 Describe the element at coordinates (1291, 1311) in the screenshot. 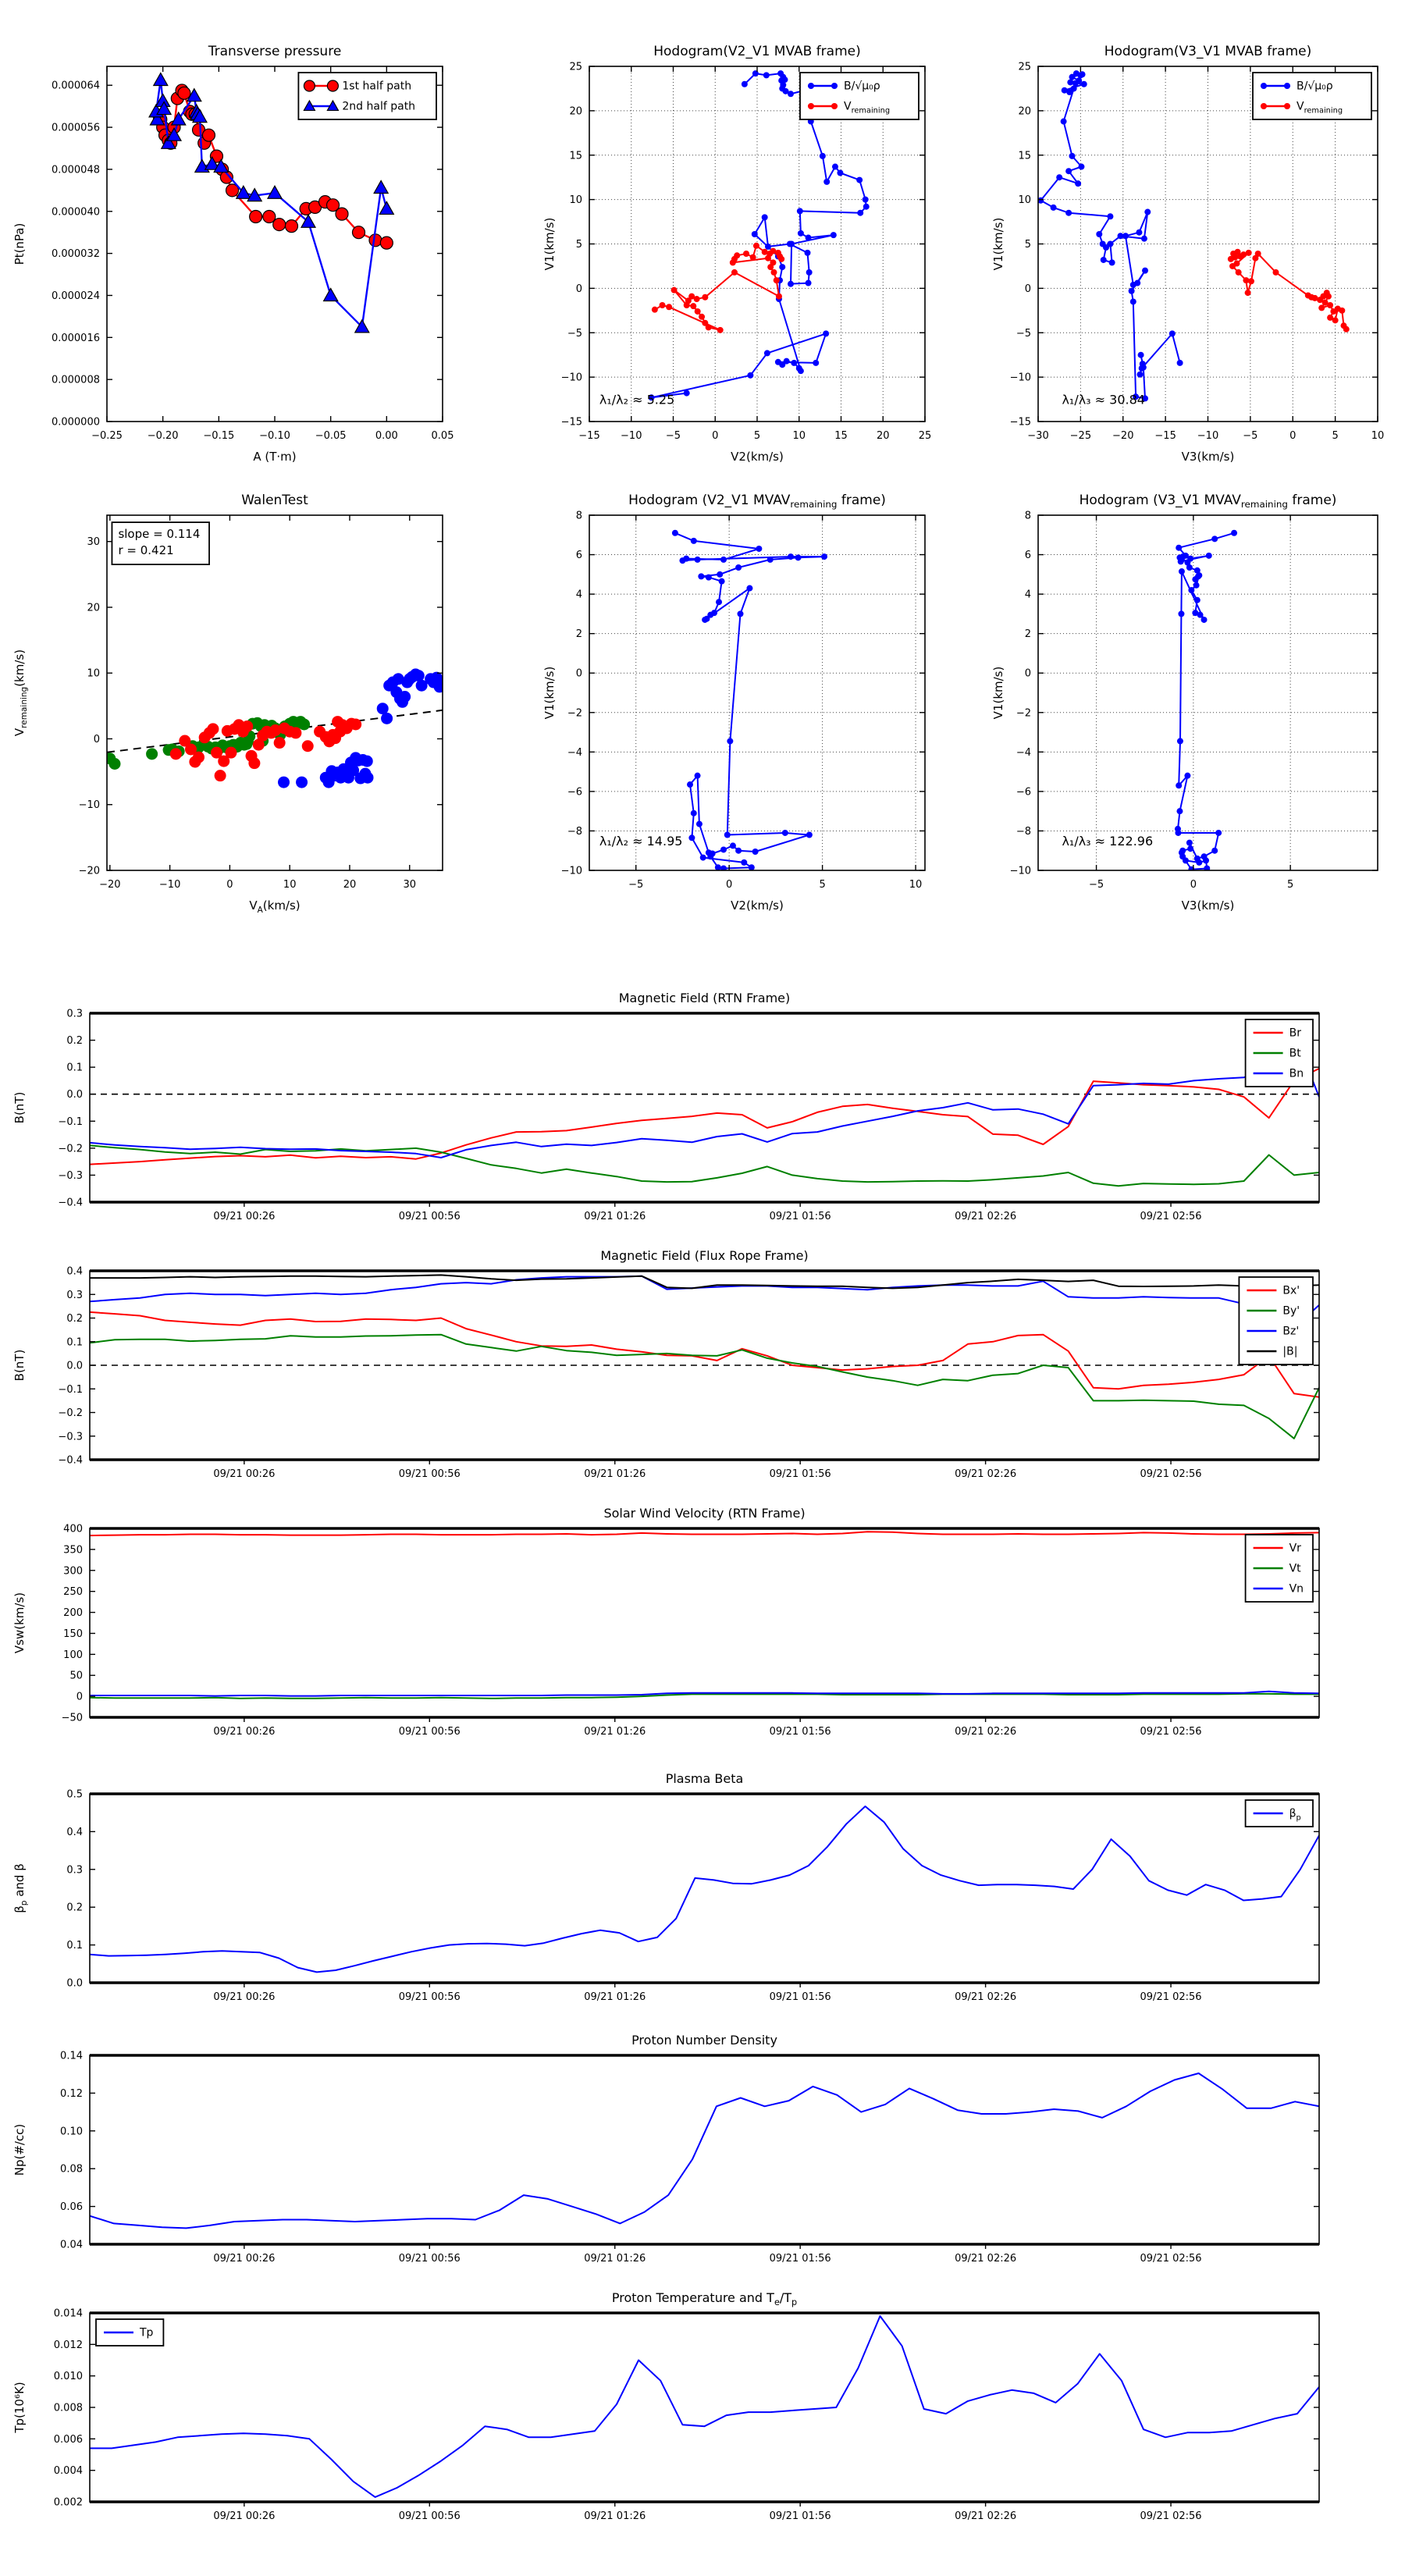

I see `legend-label: By'` at that location.